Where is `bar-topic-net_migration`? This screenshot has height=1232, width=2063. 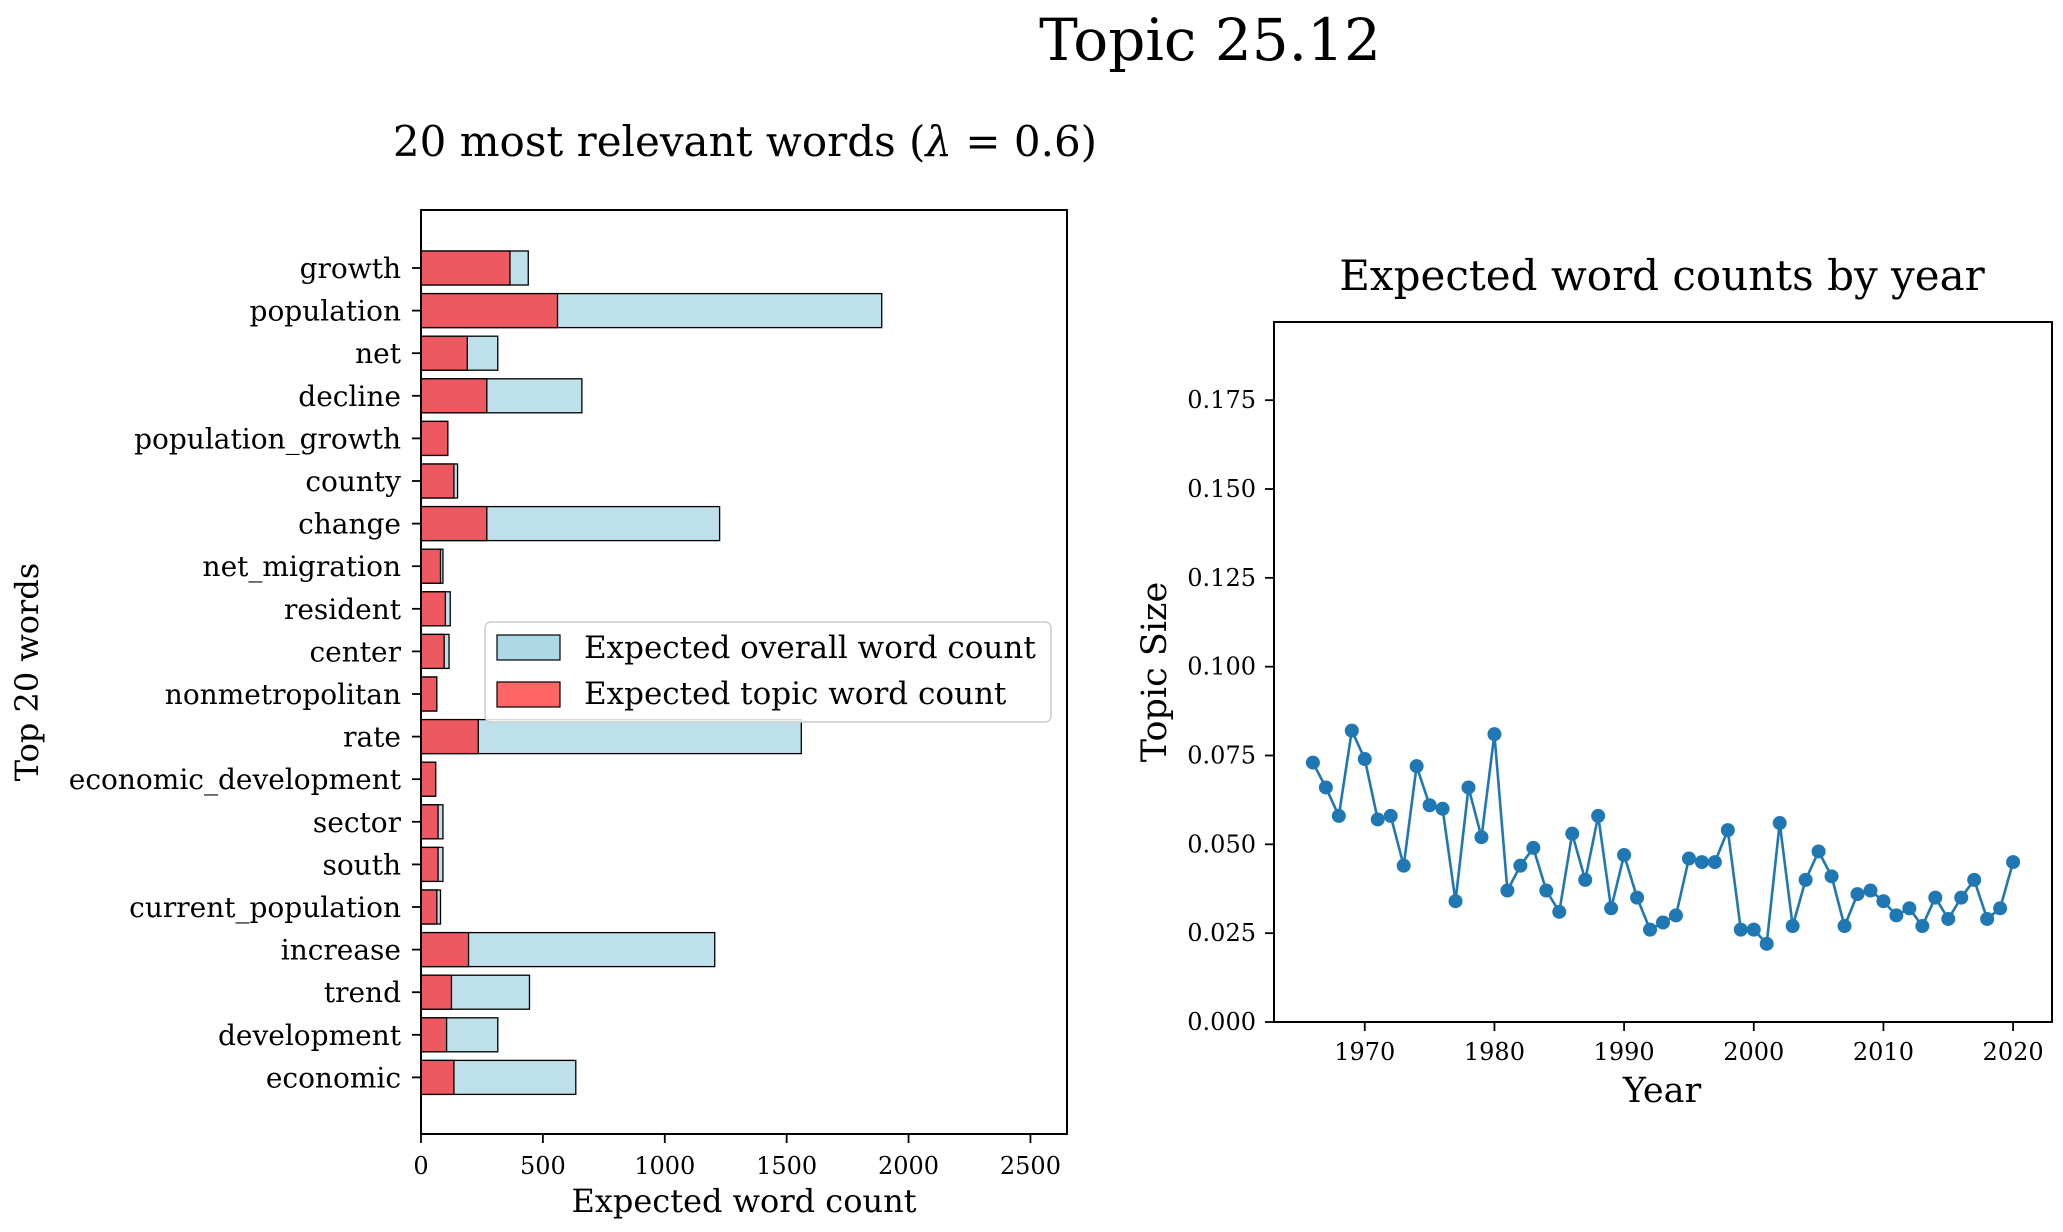
bar-topic-net_migration is located at coordinates (431, 566).